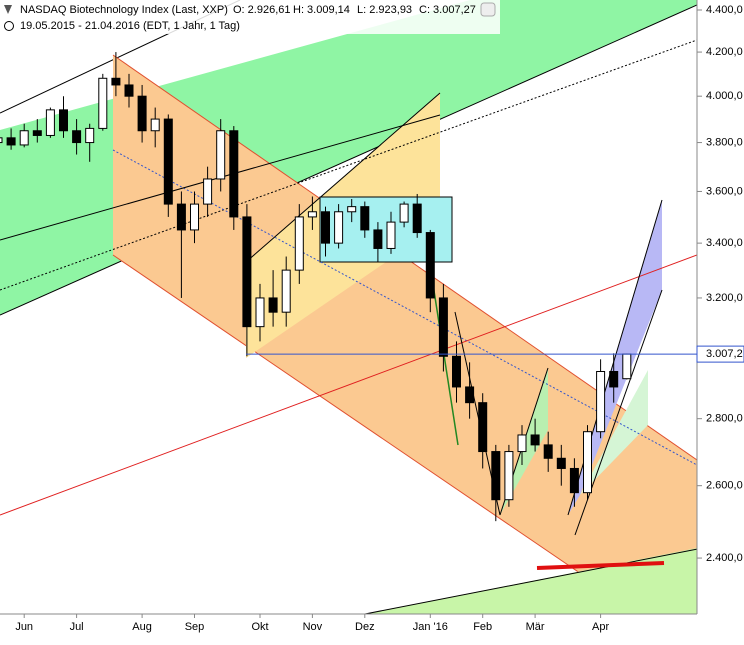 The image size is (744, 645). Describe the element at coordinates (724, 191) in the screenshot. I see `y-tick-label: 3.600,0` at that location.